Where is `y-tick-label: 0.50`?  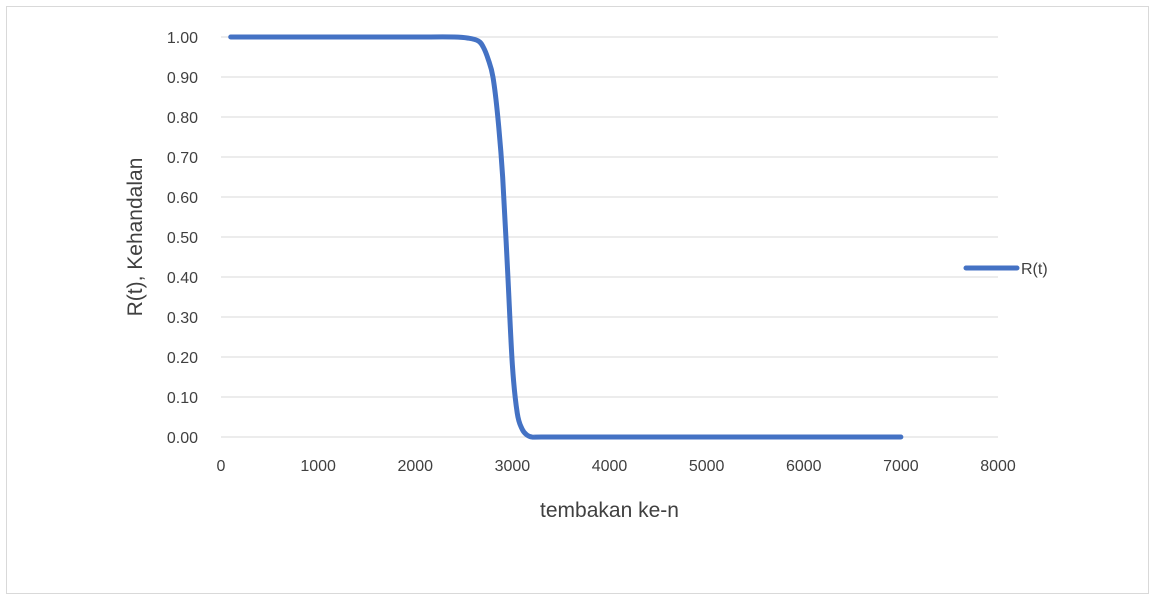
y-tick-label: 0.50 is located at coordinates (182, 238).